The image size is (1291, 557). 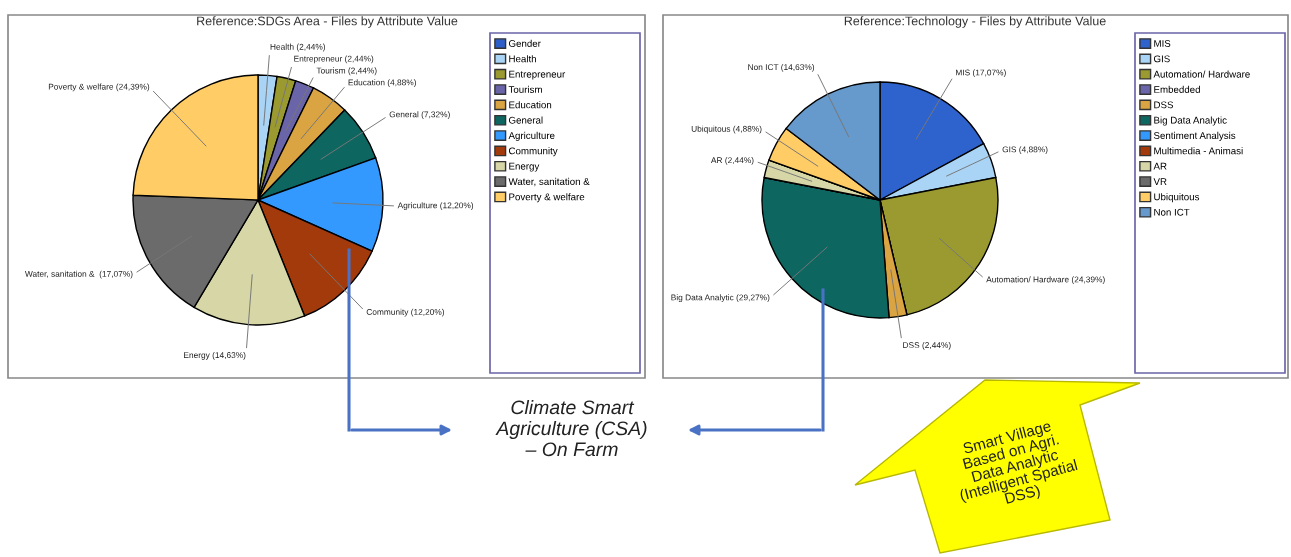 What do you see at coordinates (1164, 105) in the screenshot?
I see `legend-label: DSS` at bounding box center [1164, 105].